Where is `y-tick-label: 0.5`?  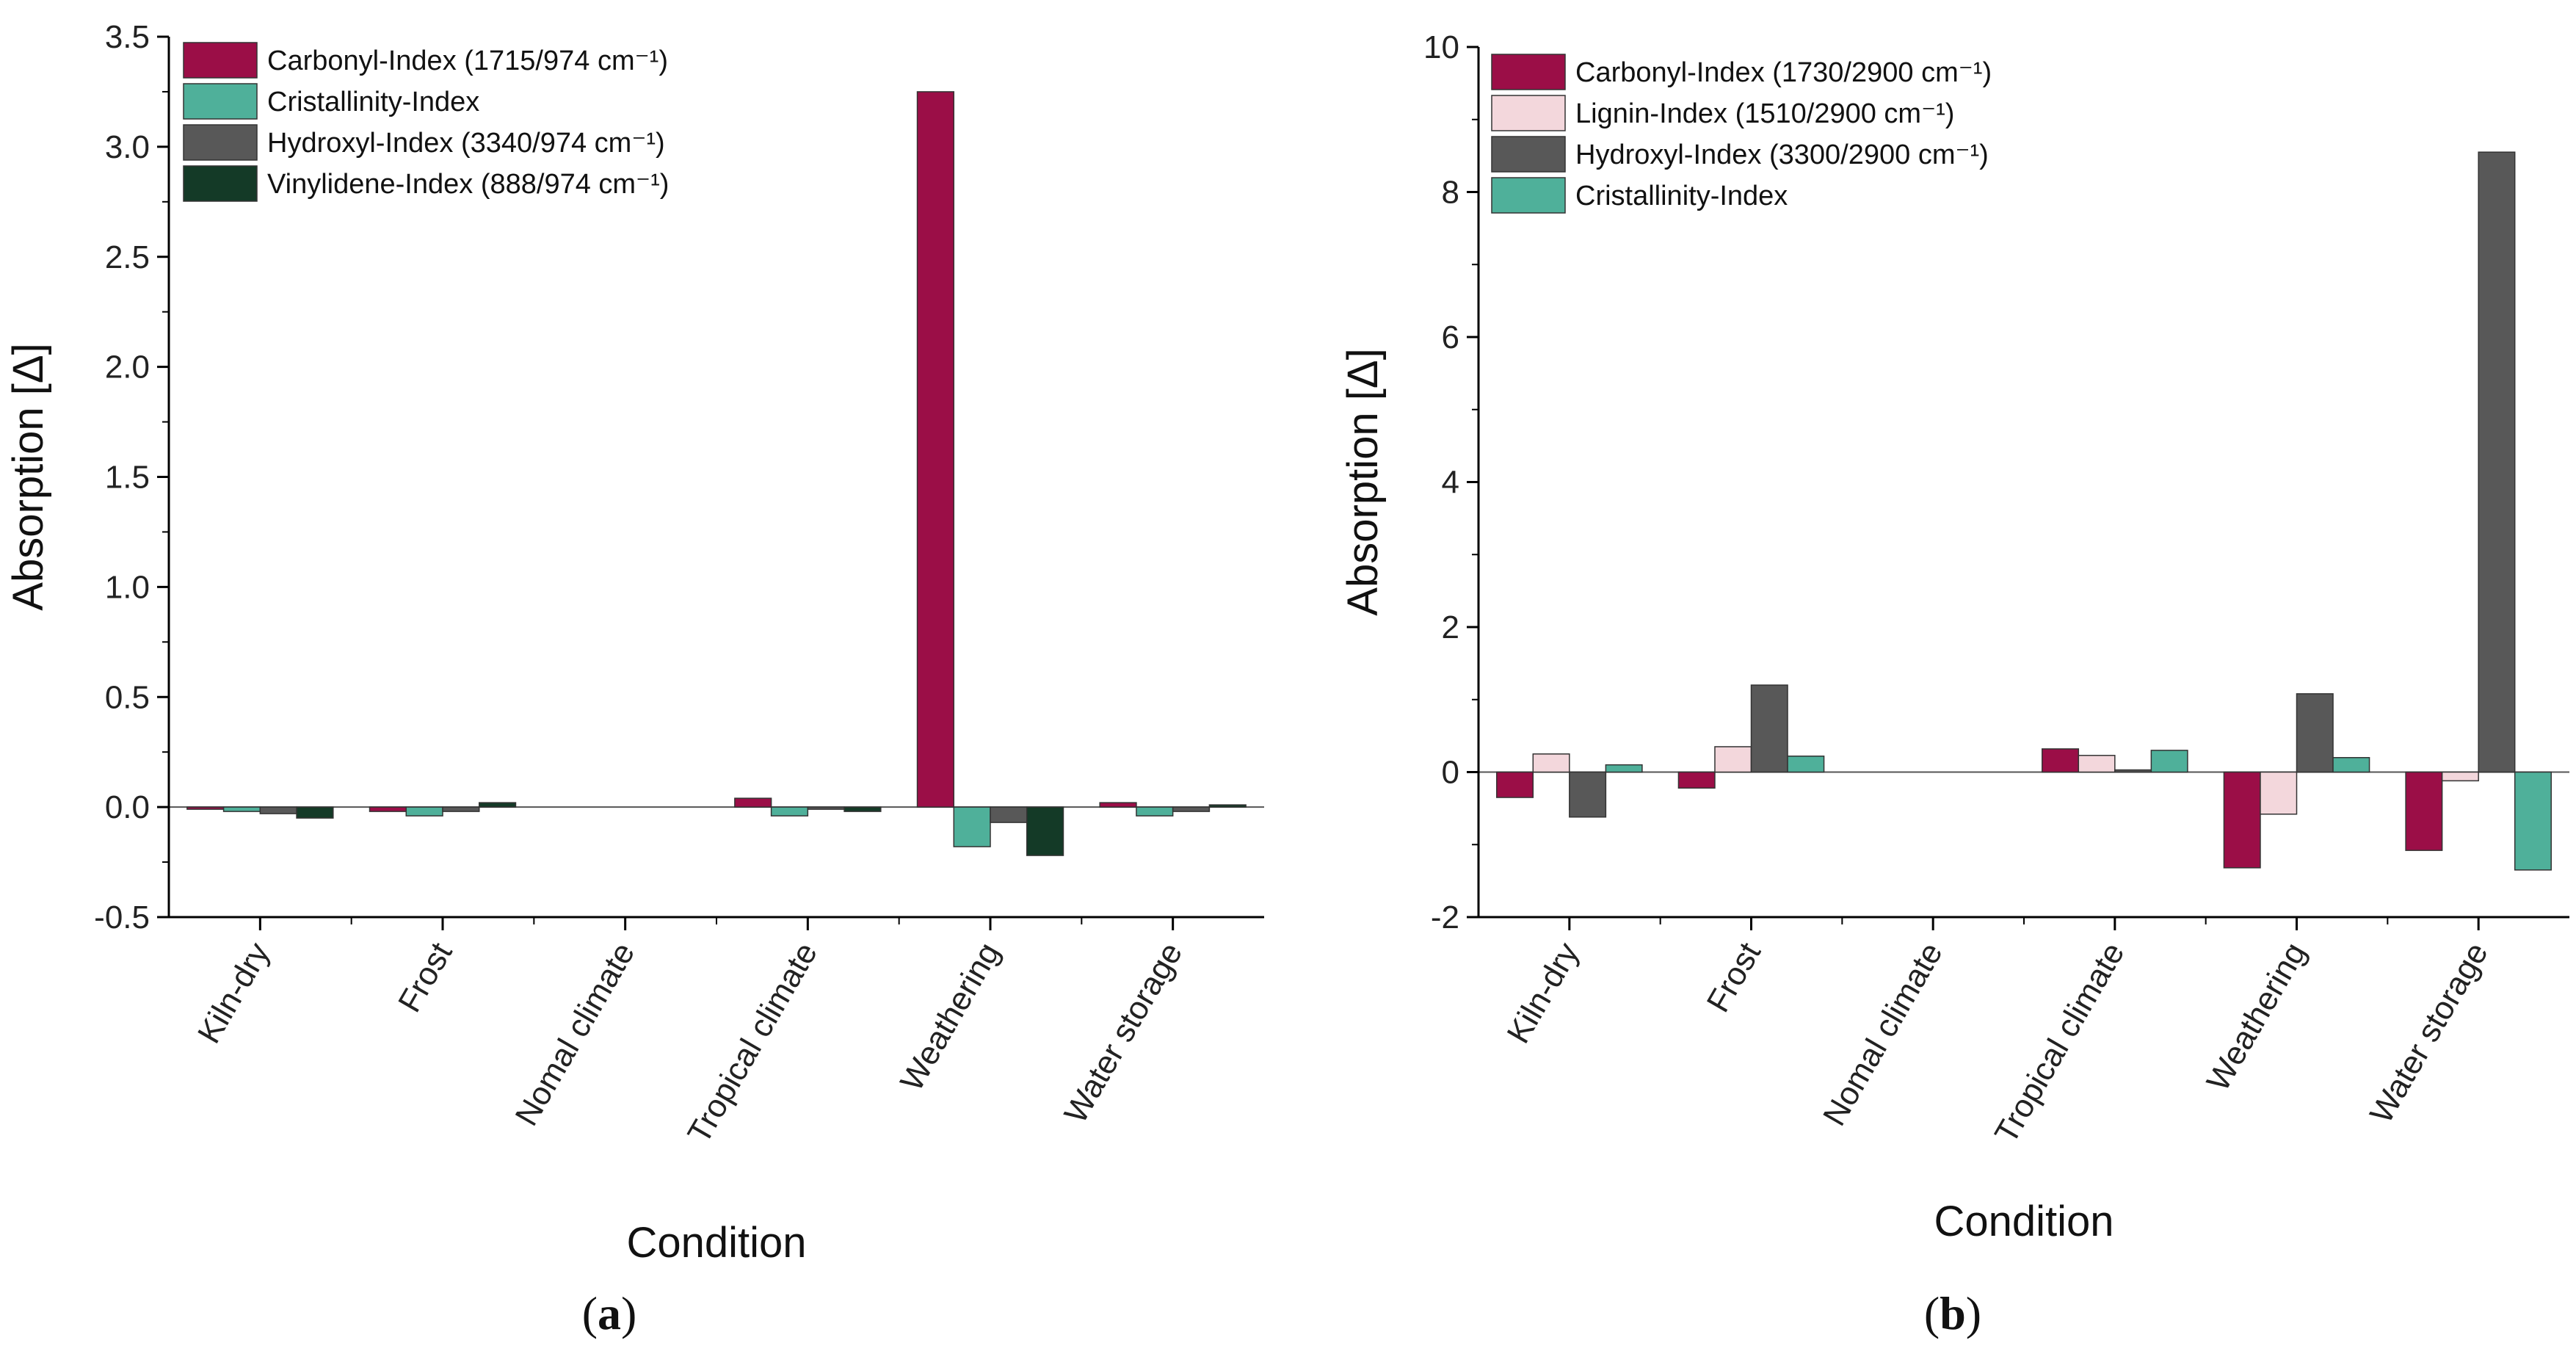 y-tick-label: 0.5 is located at coordinates (128, 697).